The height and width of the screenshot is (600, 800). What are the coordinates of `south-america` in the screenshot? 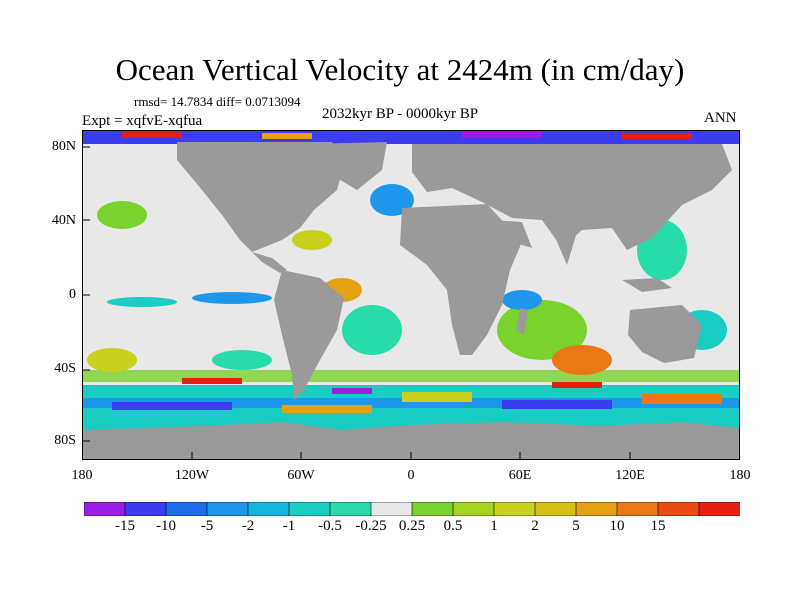 It's located at (309, 335).